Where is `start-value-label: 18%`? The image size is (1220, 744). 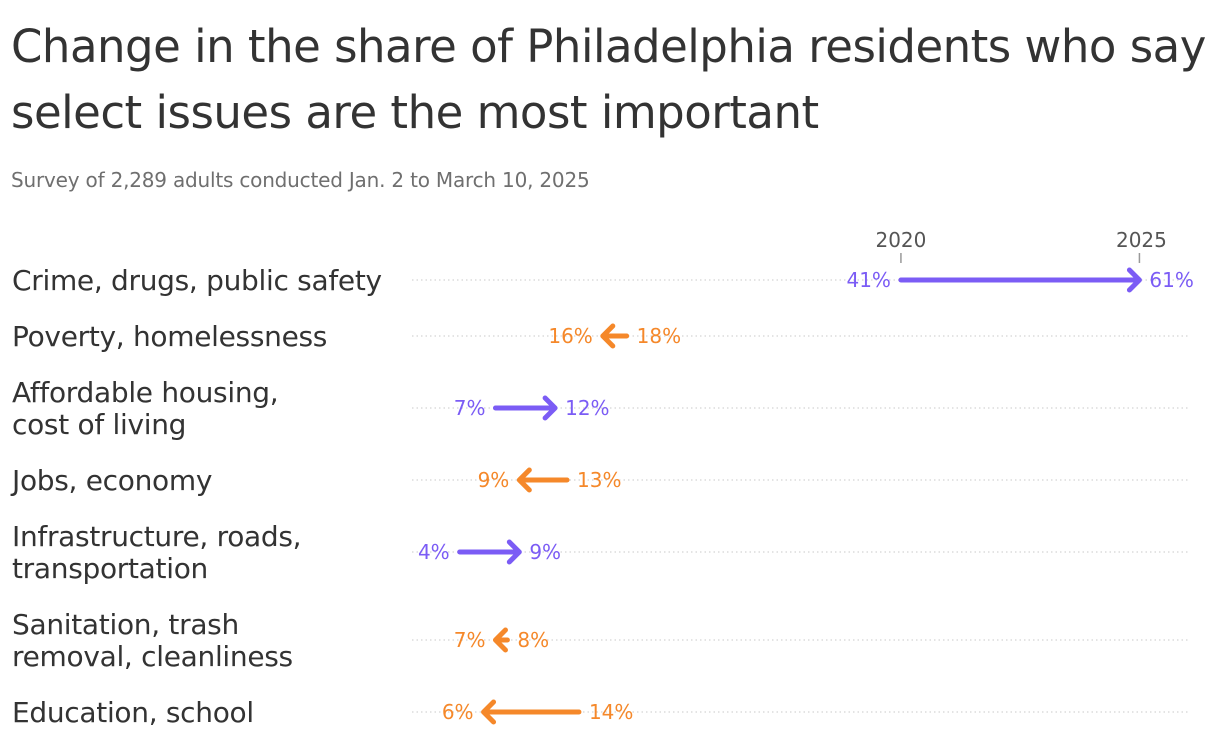 start-value-label: 18% is located at coordinates (659, 336).